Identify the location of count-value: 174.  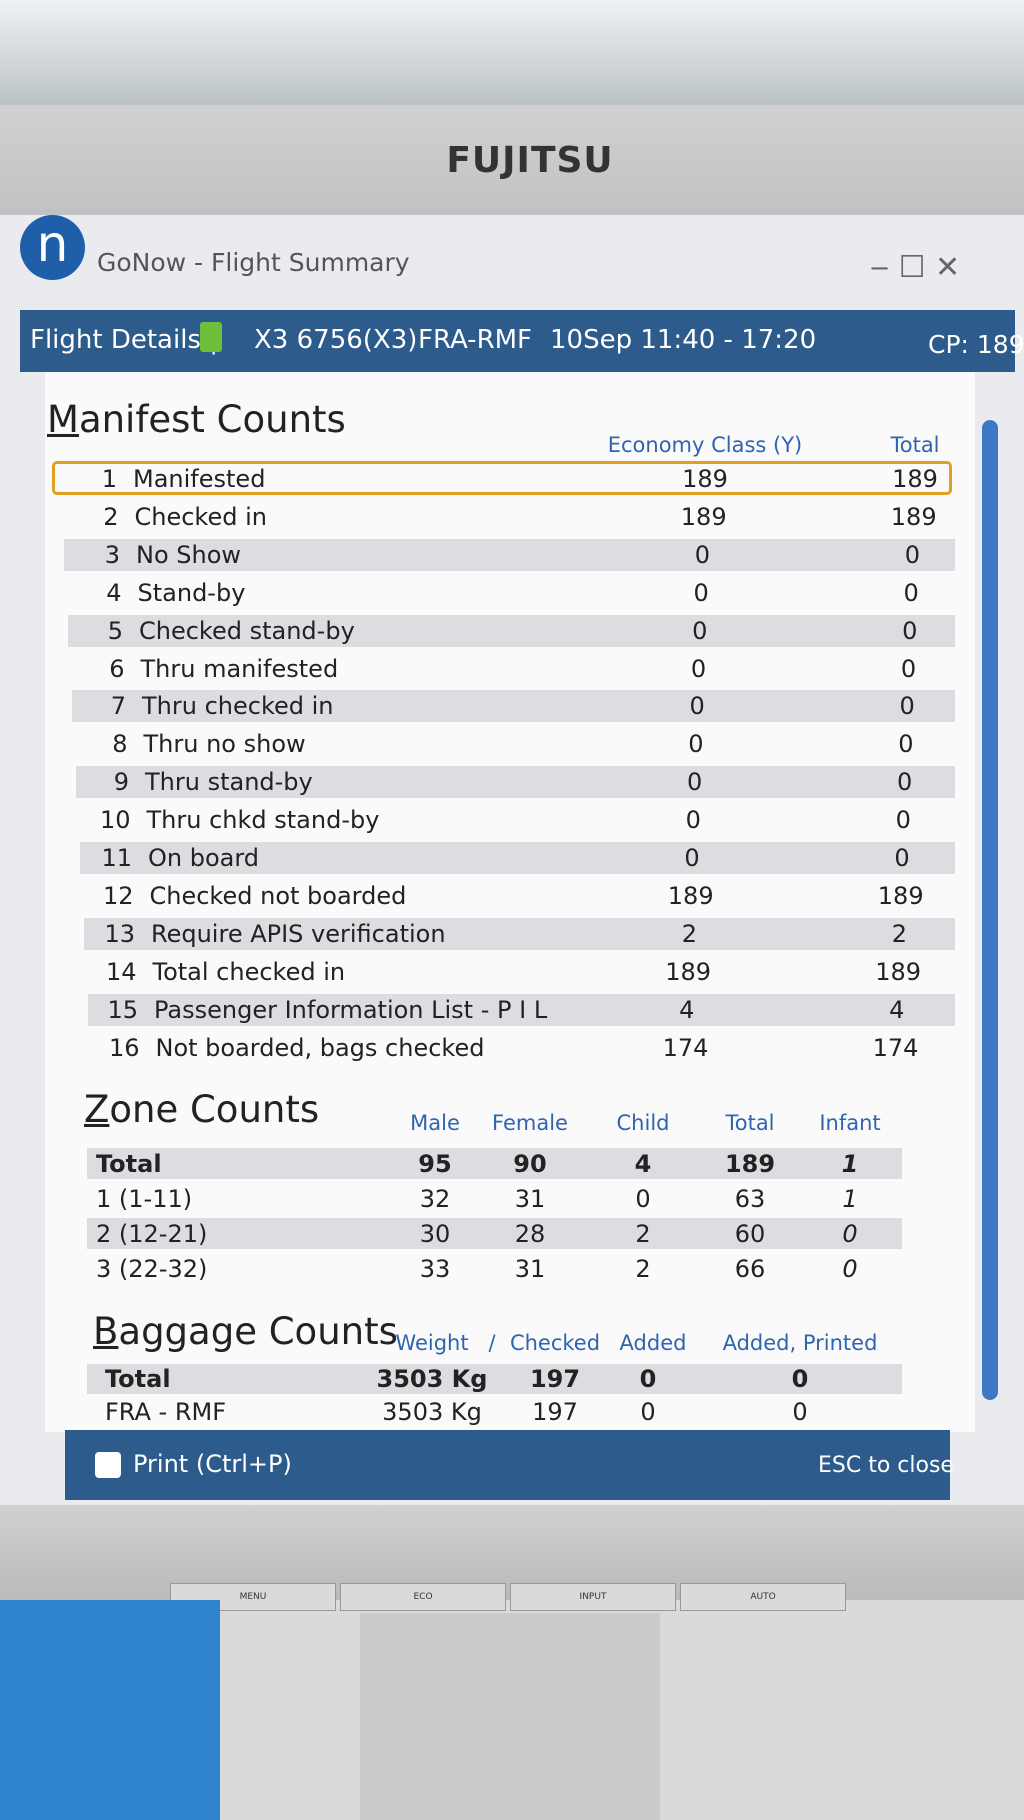
(685, 1047).